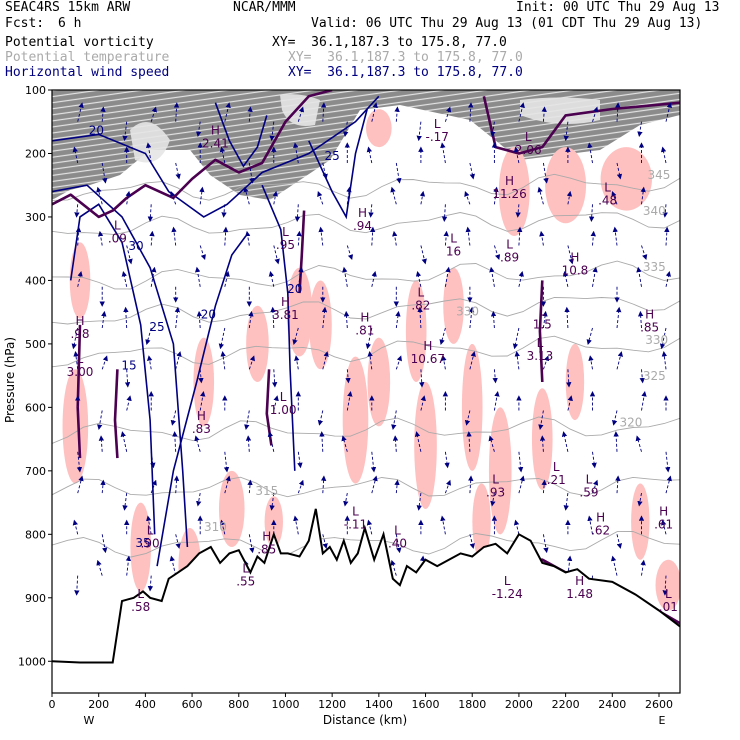 Image resolution: width=740 pixels, height=740 pixels. What do you see at coordinates (70, 23) in the screenshot?
I see `forecast-hours: 6 h` at bounding box center [70, 23].